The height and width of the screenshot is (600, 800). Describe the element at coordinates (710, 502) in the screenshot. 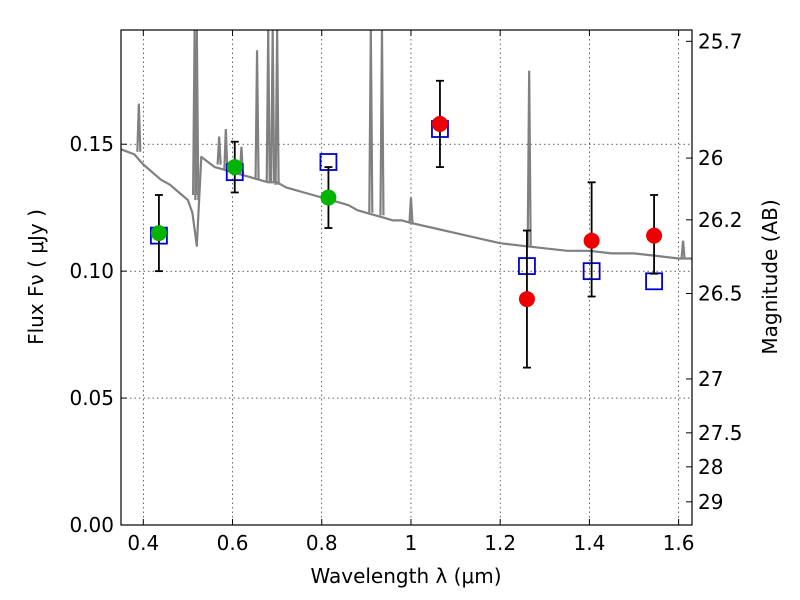

I see `right-tick-label: 29` at that location.